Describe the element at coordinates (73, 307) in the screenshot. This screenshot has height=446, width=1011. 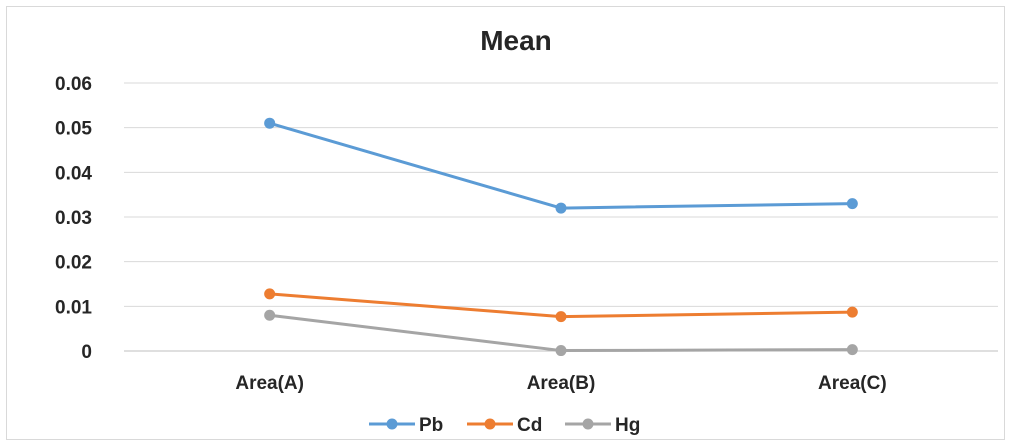
I see `y-tick-label: 0.01` at that location.